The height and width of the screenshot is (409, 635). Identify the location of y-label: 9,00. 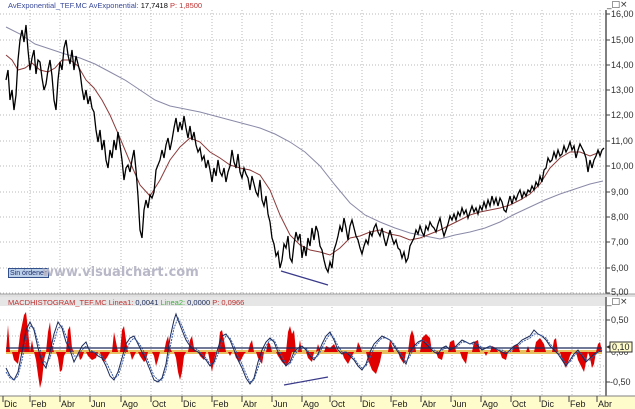
(620, 192).